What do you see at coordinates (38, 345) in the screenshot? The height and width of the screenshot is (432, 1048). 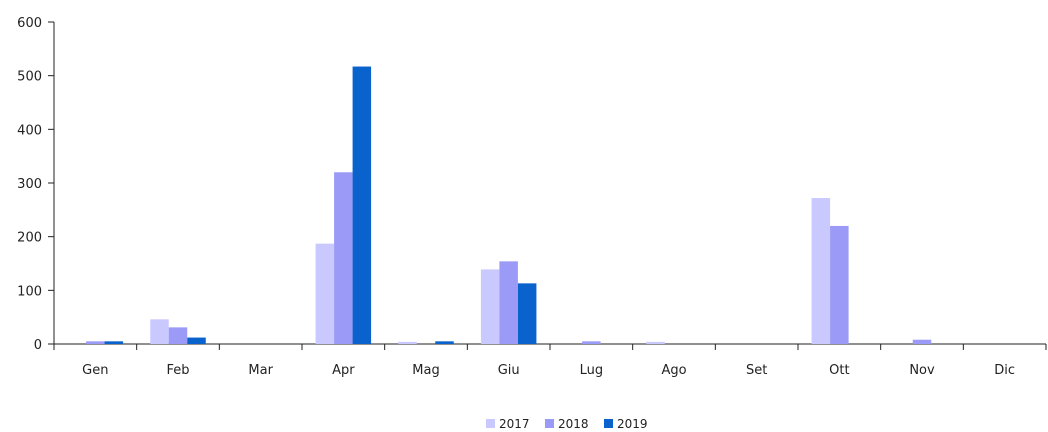 I see `y-tick-label: 0` at bounding box center [38, 345].